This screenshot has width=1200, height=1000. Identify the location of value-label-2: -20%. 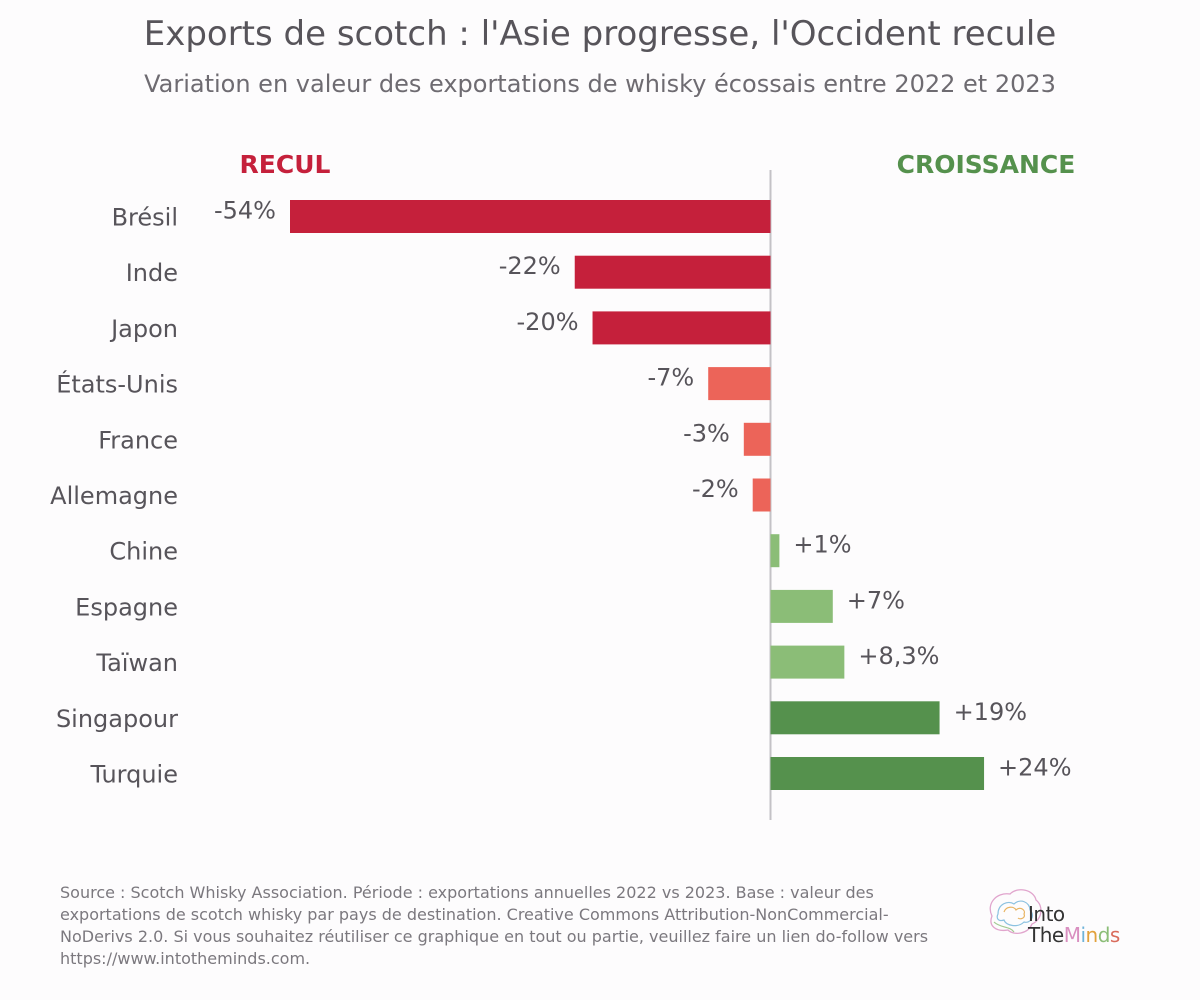
(548, 322).